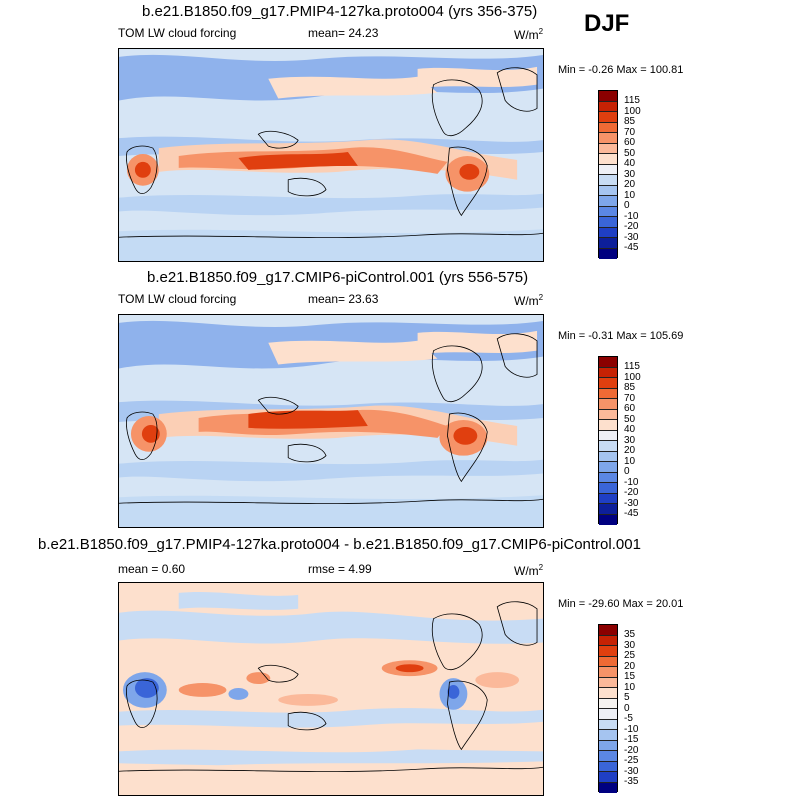  Describe the element at coordinates (152, 569) in the screenshot. I see `panel-3-mean-label: mean = 0.60` at that location.